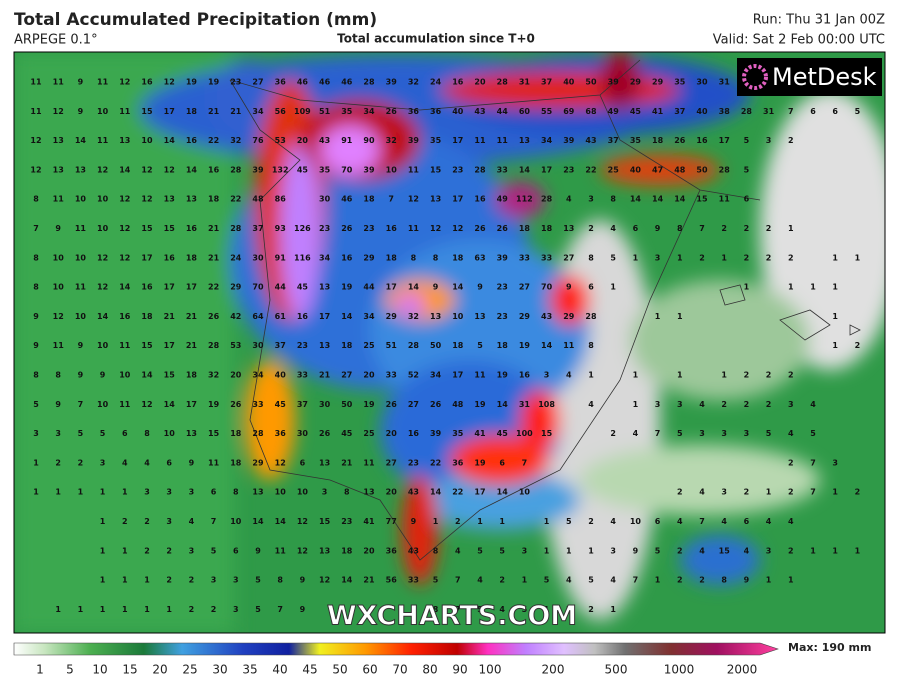 The image size is (900, 695). I want to click on precip-value: 29, so click(525, 316).